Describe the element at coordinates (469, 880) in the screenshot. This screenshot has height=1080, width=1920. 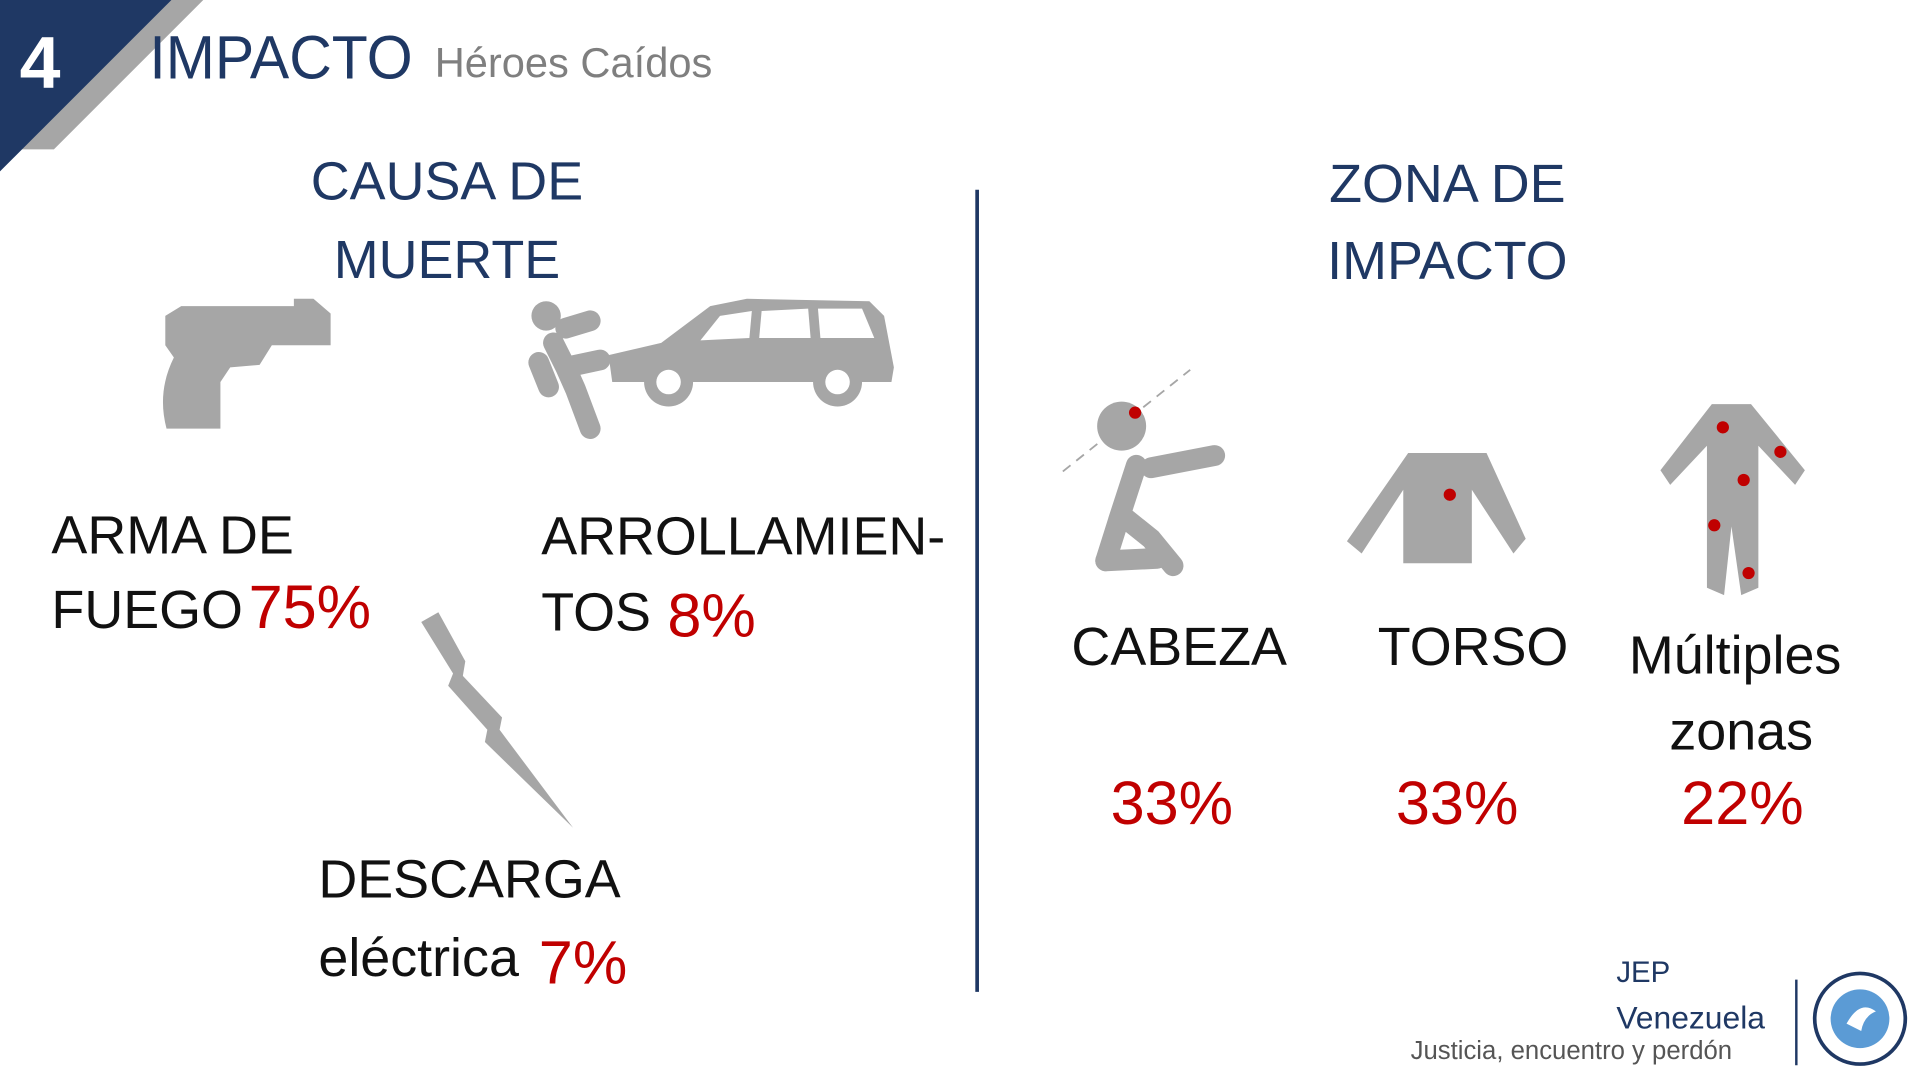
I see `item-label: DESCARGA` at that location.